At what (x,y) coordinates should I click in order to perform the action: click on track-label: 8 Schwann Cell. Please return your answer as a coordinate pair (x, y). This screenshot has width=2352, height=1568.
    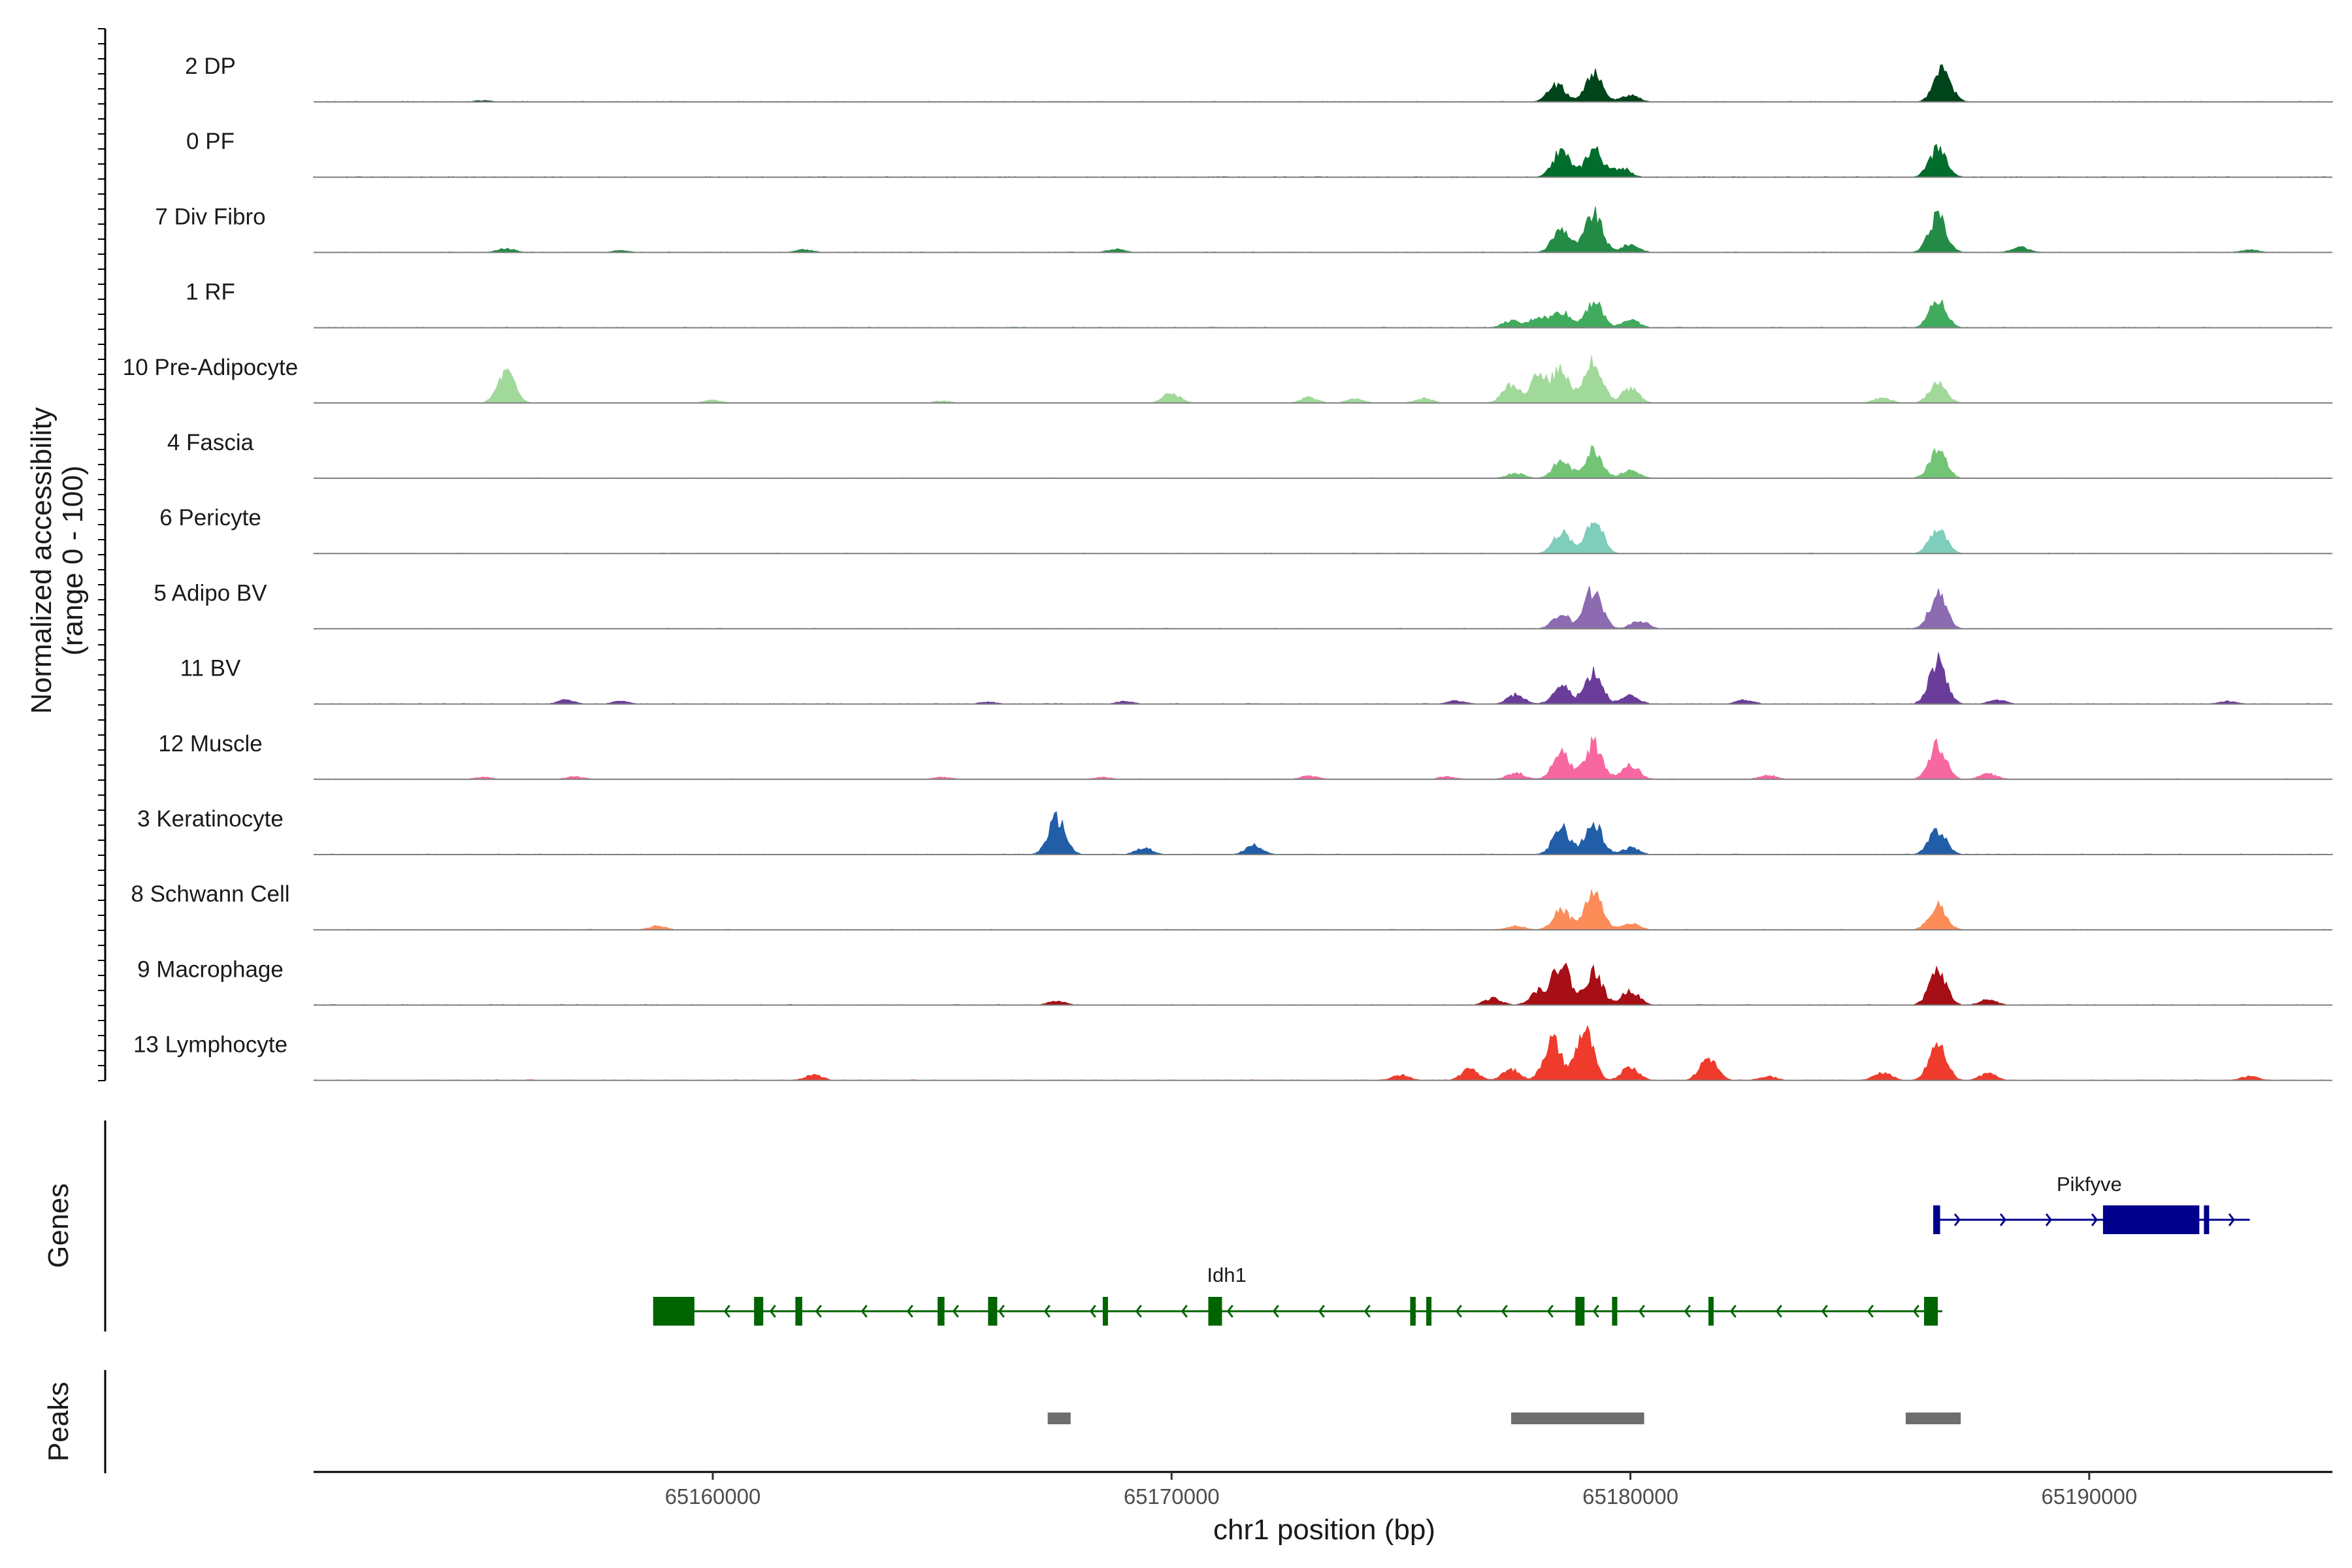
    Looking at the image, I should click on (210, 894).